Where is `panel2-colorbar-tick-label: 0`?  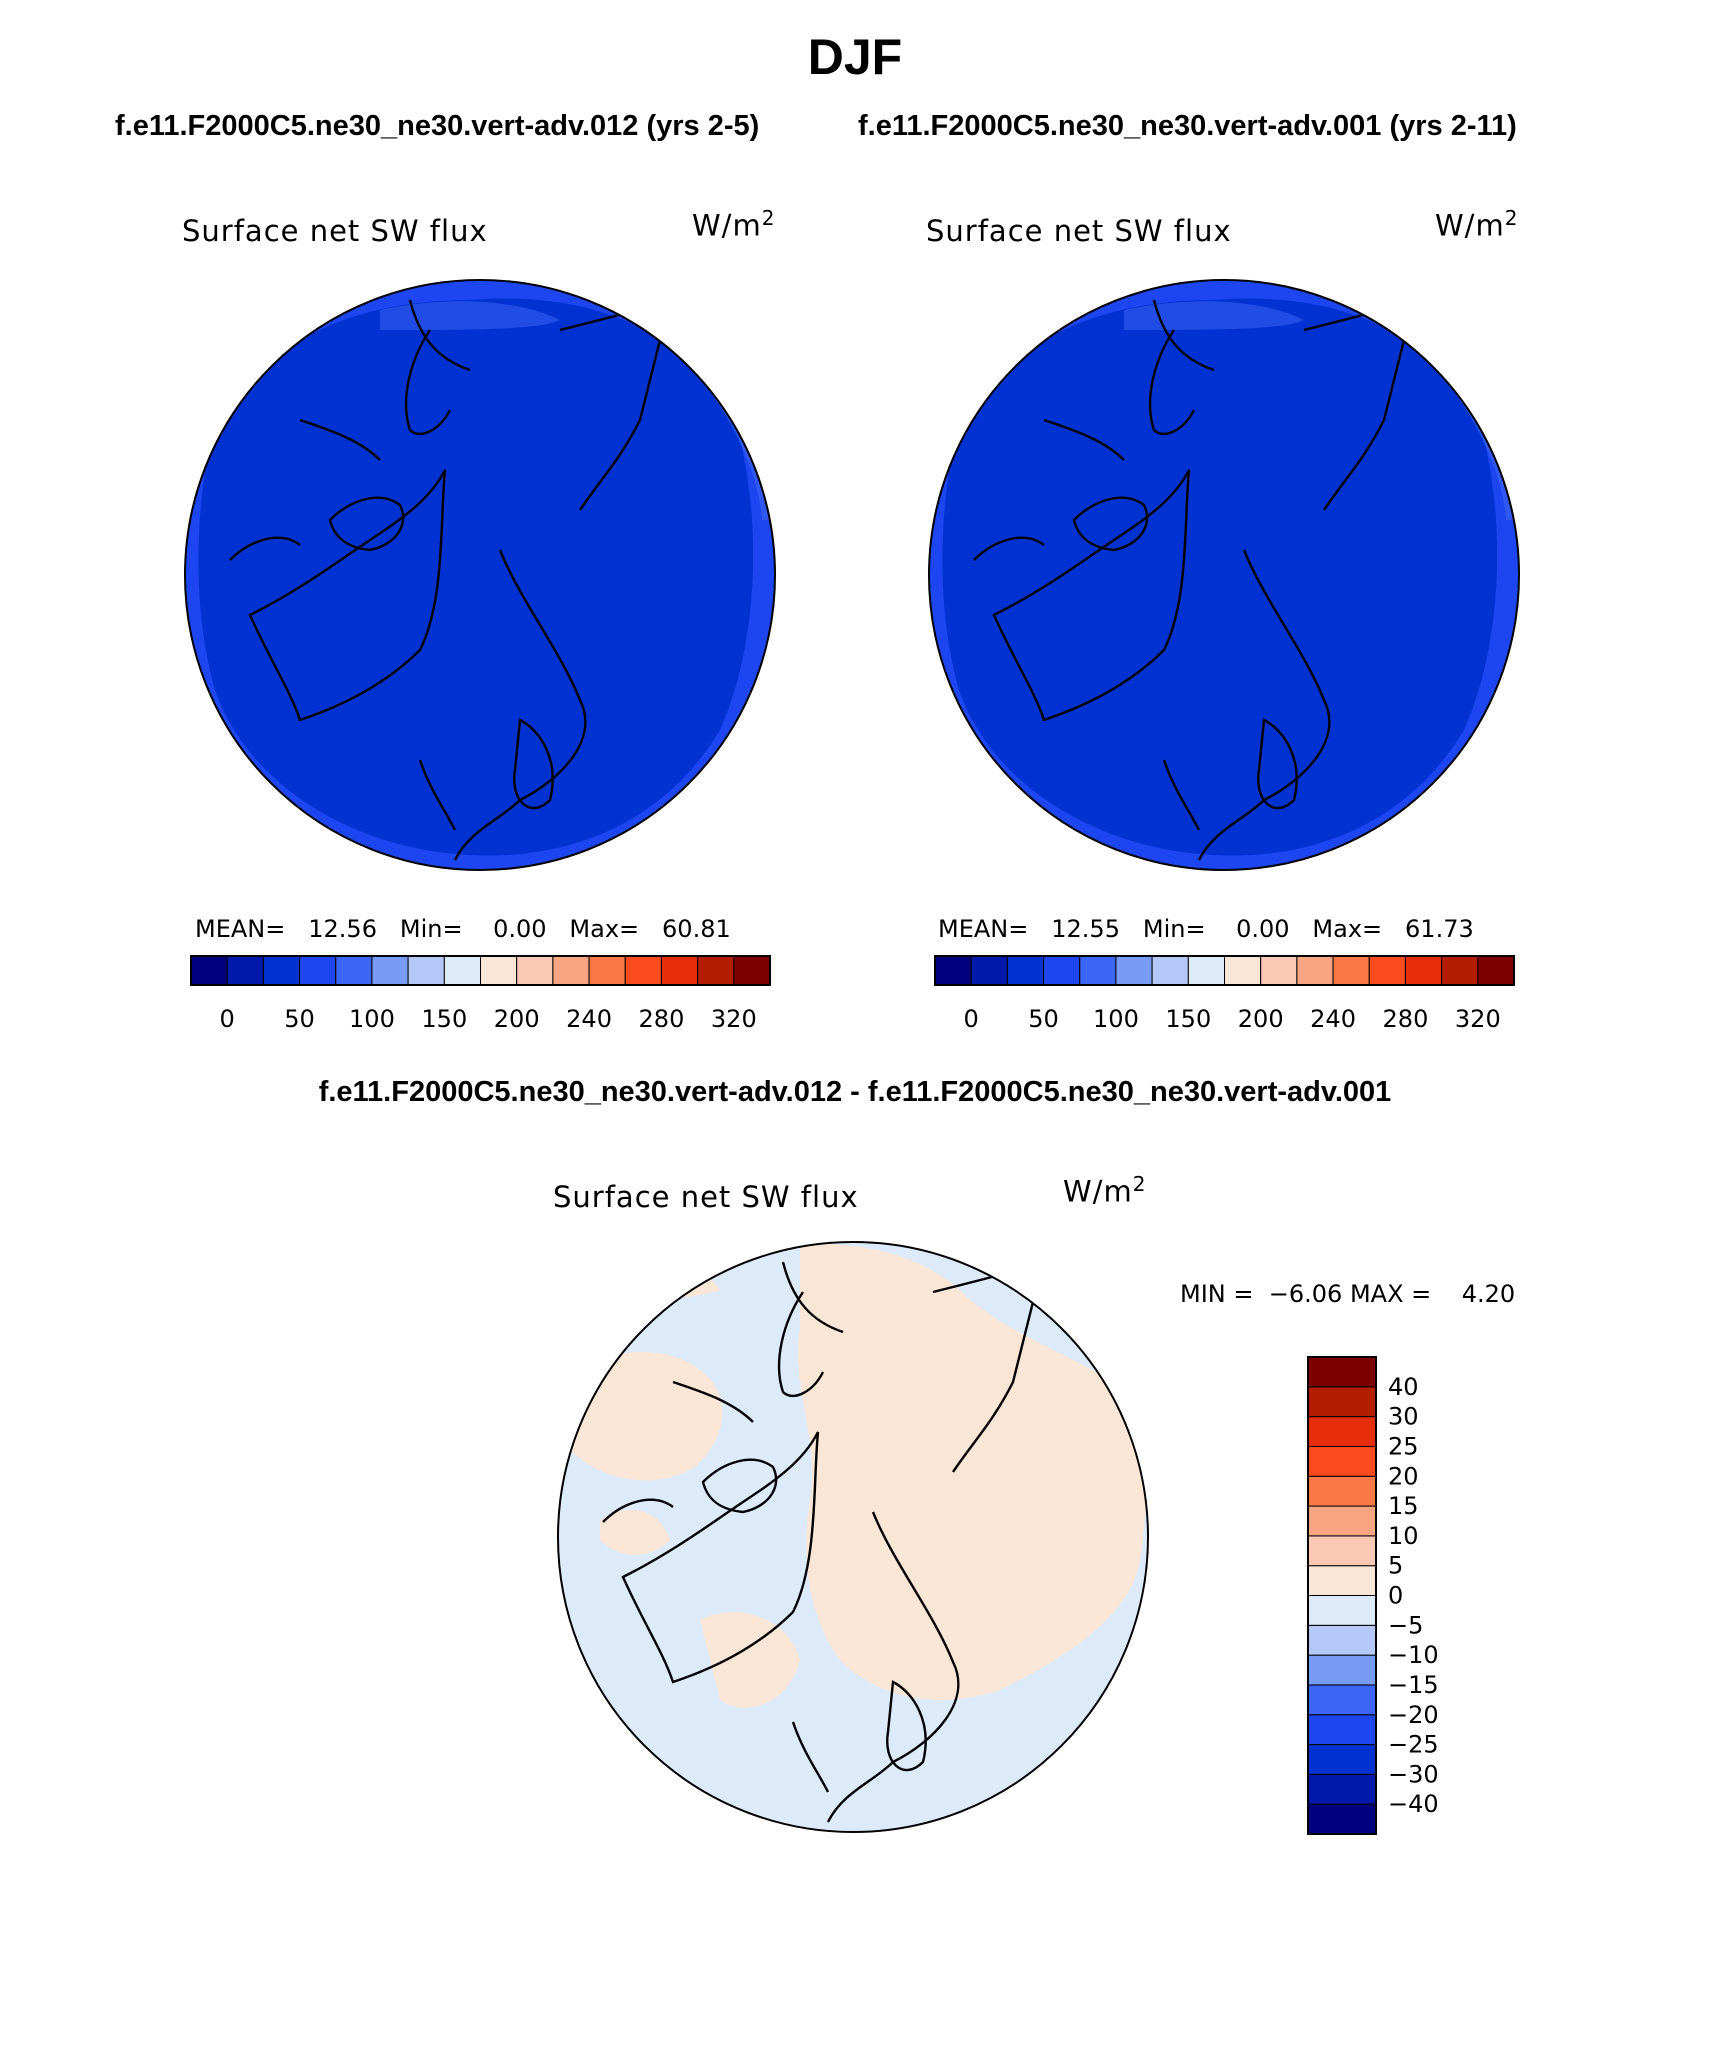 panel2-colorbar-tick-label: 0 is located at coordinates (971, 1019).